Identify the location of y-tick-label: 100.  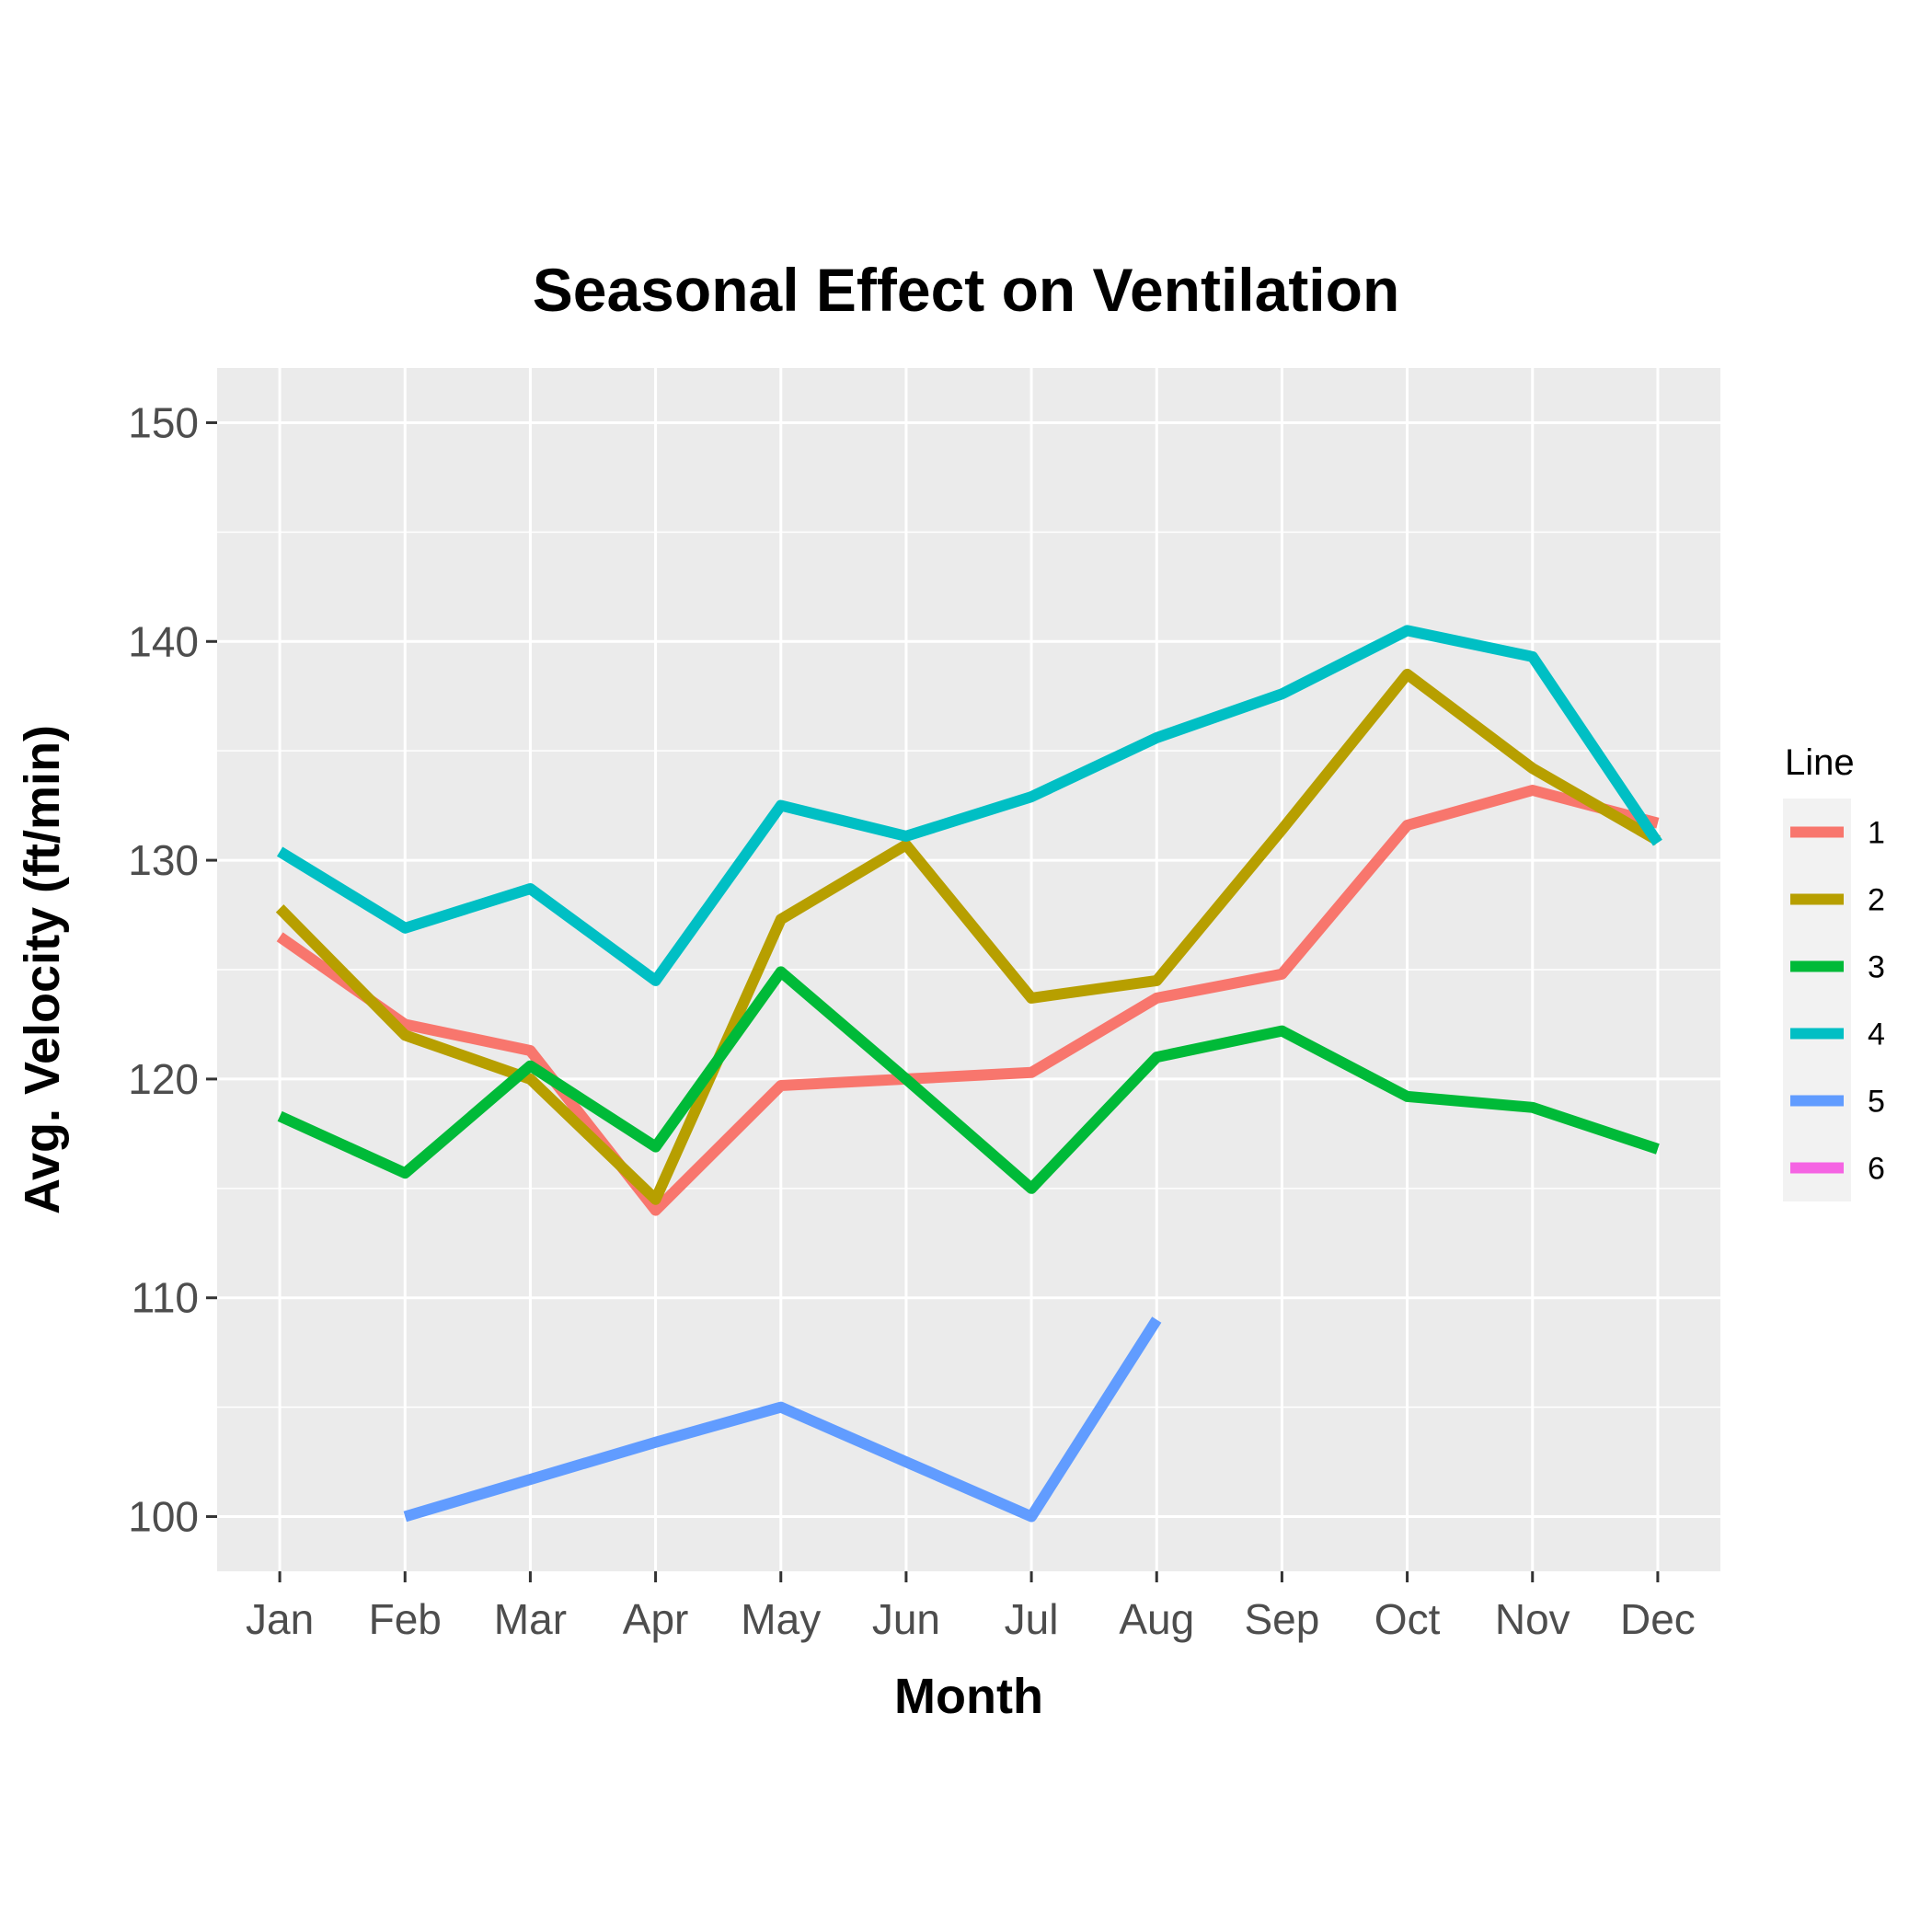
(163, 1517).